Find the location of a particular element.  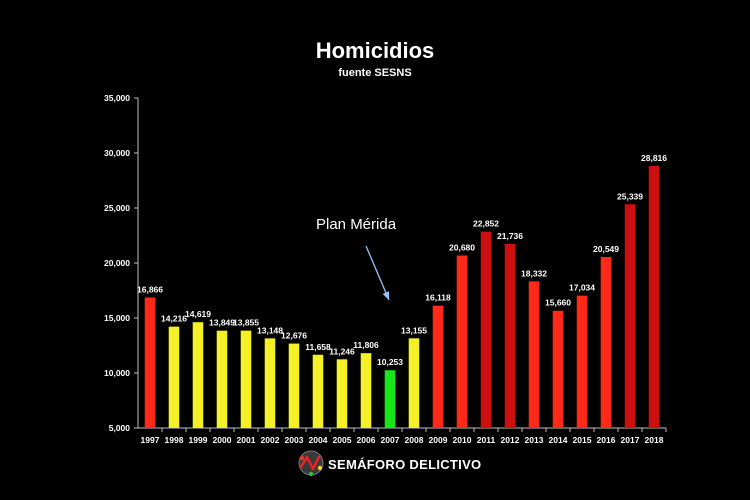

bar-2005 is located at coordinates (342, 393).